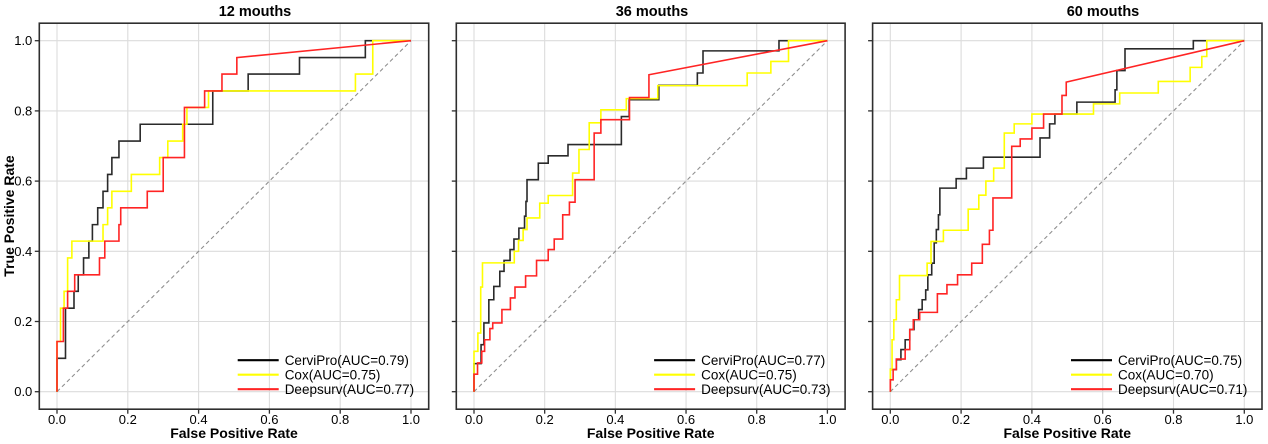 The image size is (1268, 444). What do you see at coordinates (1103, 12) in the screenshot?
I see `panel-title: 60 mouths` at bounding box center [1103, 12].